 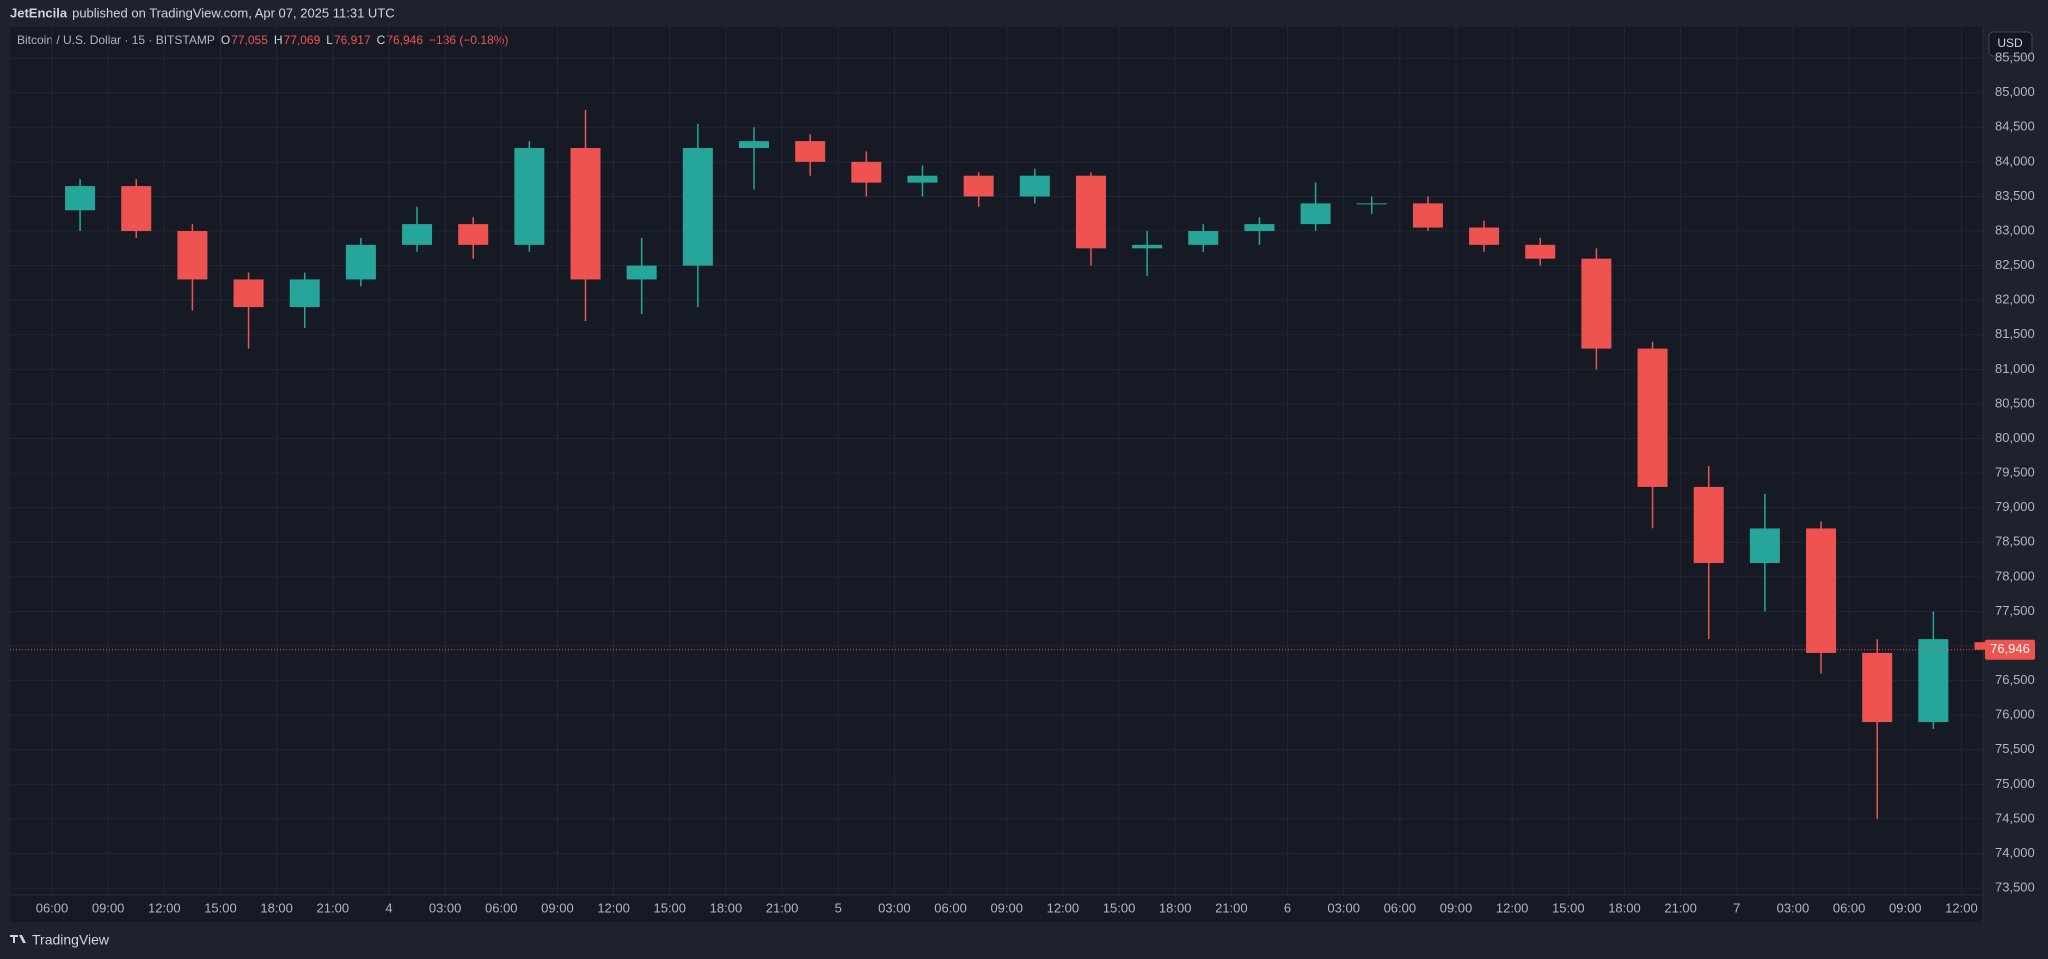 I want to click on x-tick-label: 5, so click(x=838, y=907).